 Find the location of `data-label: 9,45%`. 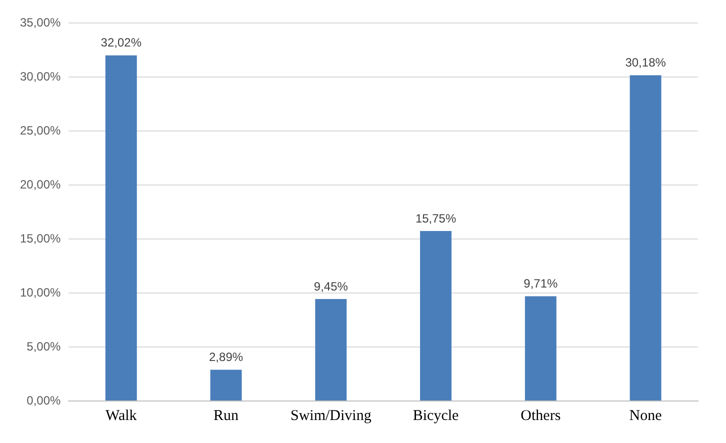

data-label: 9,45% is located at coordinates (331, 286).